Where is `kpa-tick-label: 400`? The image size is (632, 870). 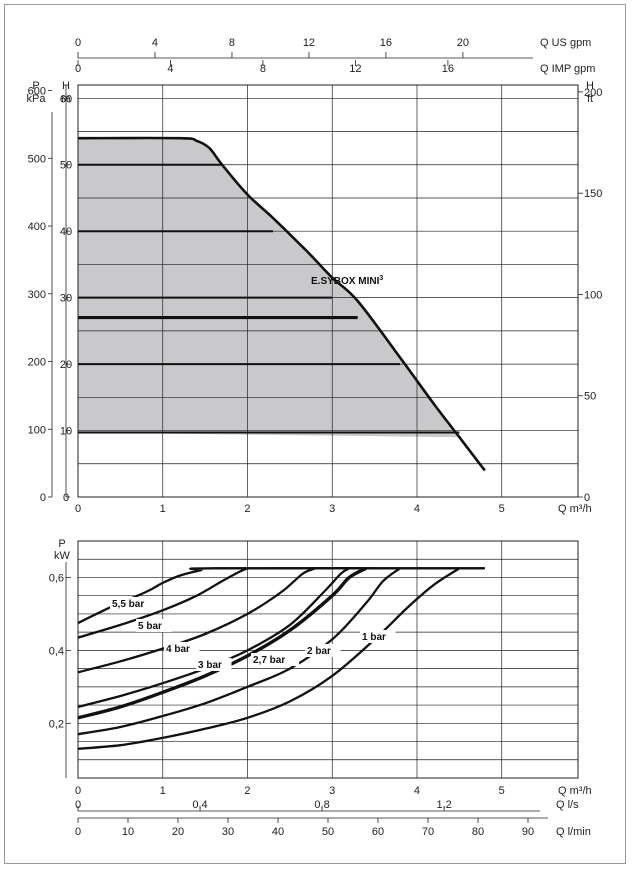 kpa-tick-label: 400 is located at coordinates (37, 227).